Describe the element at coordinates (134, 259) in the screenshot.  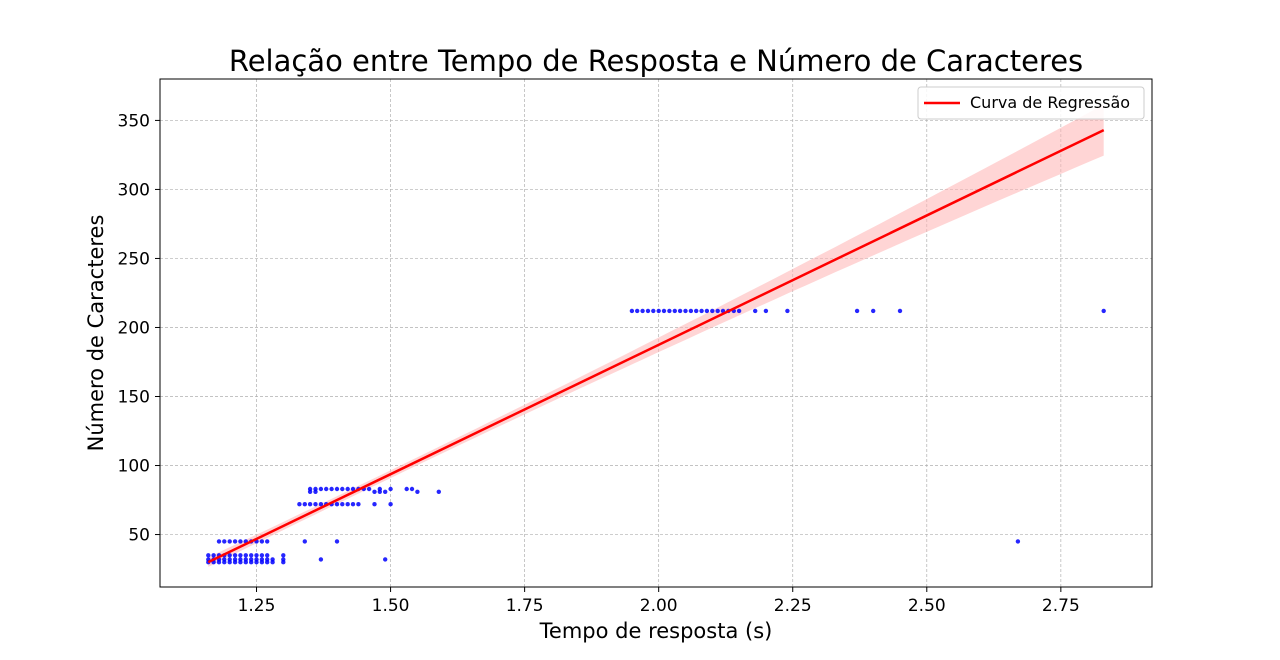
I see `y-tick-label: 250` at that location.